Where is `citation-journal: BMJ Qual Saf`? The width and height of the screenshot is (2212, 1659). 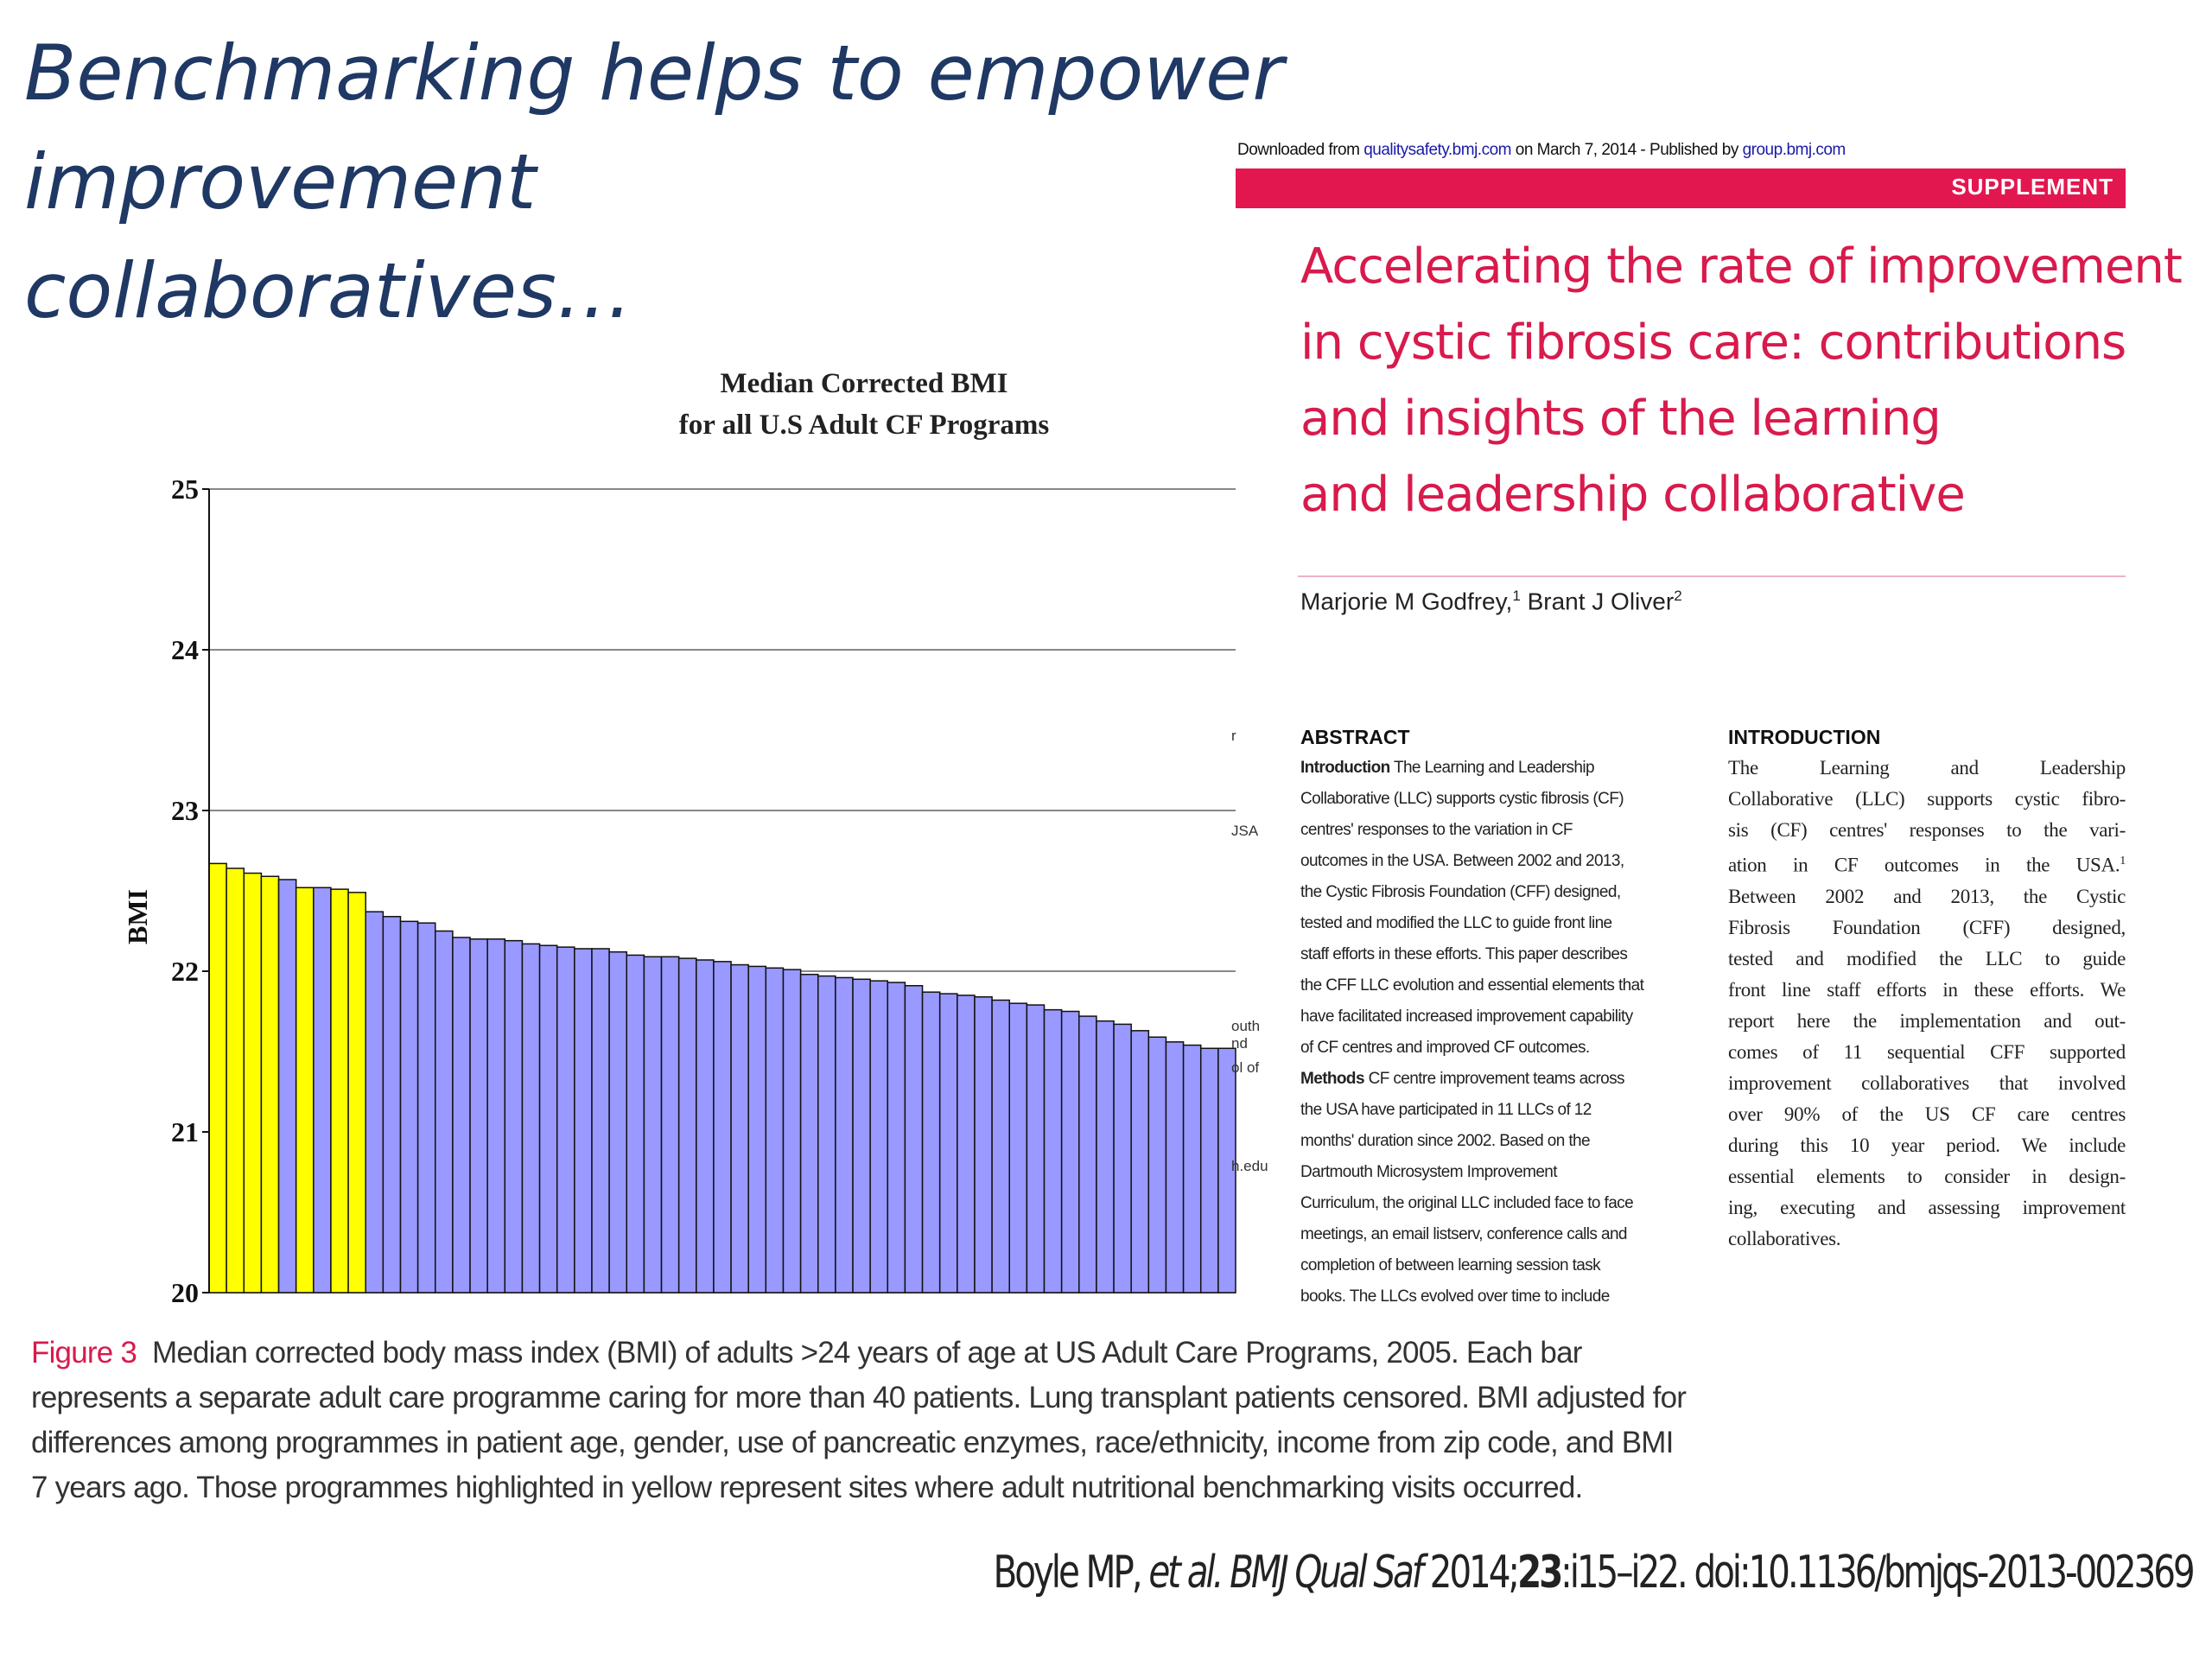
citation-journal: BMJ Qual Saf is located at coordinates (1327, 1573).